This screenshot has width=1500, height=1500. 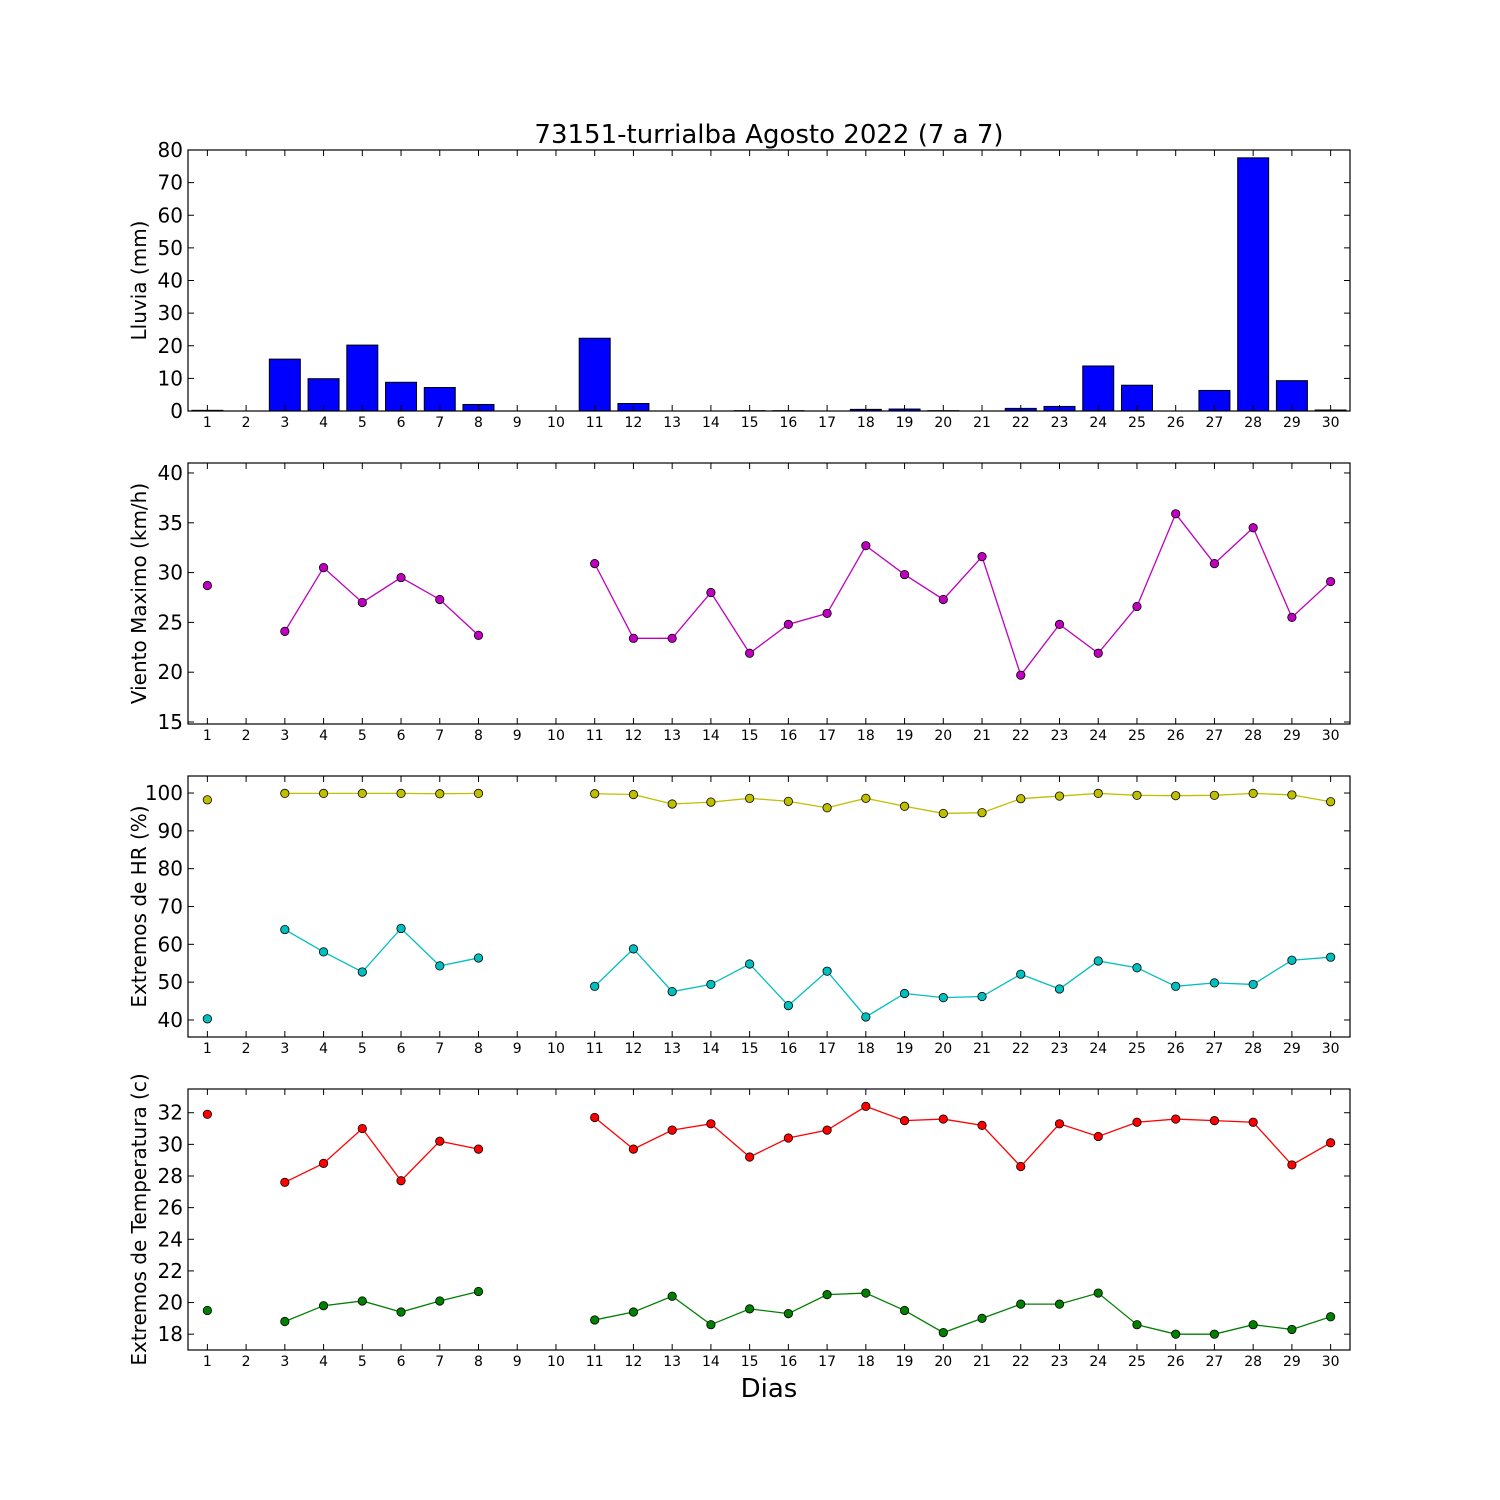 I want to click on humidity-xtick-label: 4, so click(x=323, y=1049).